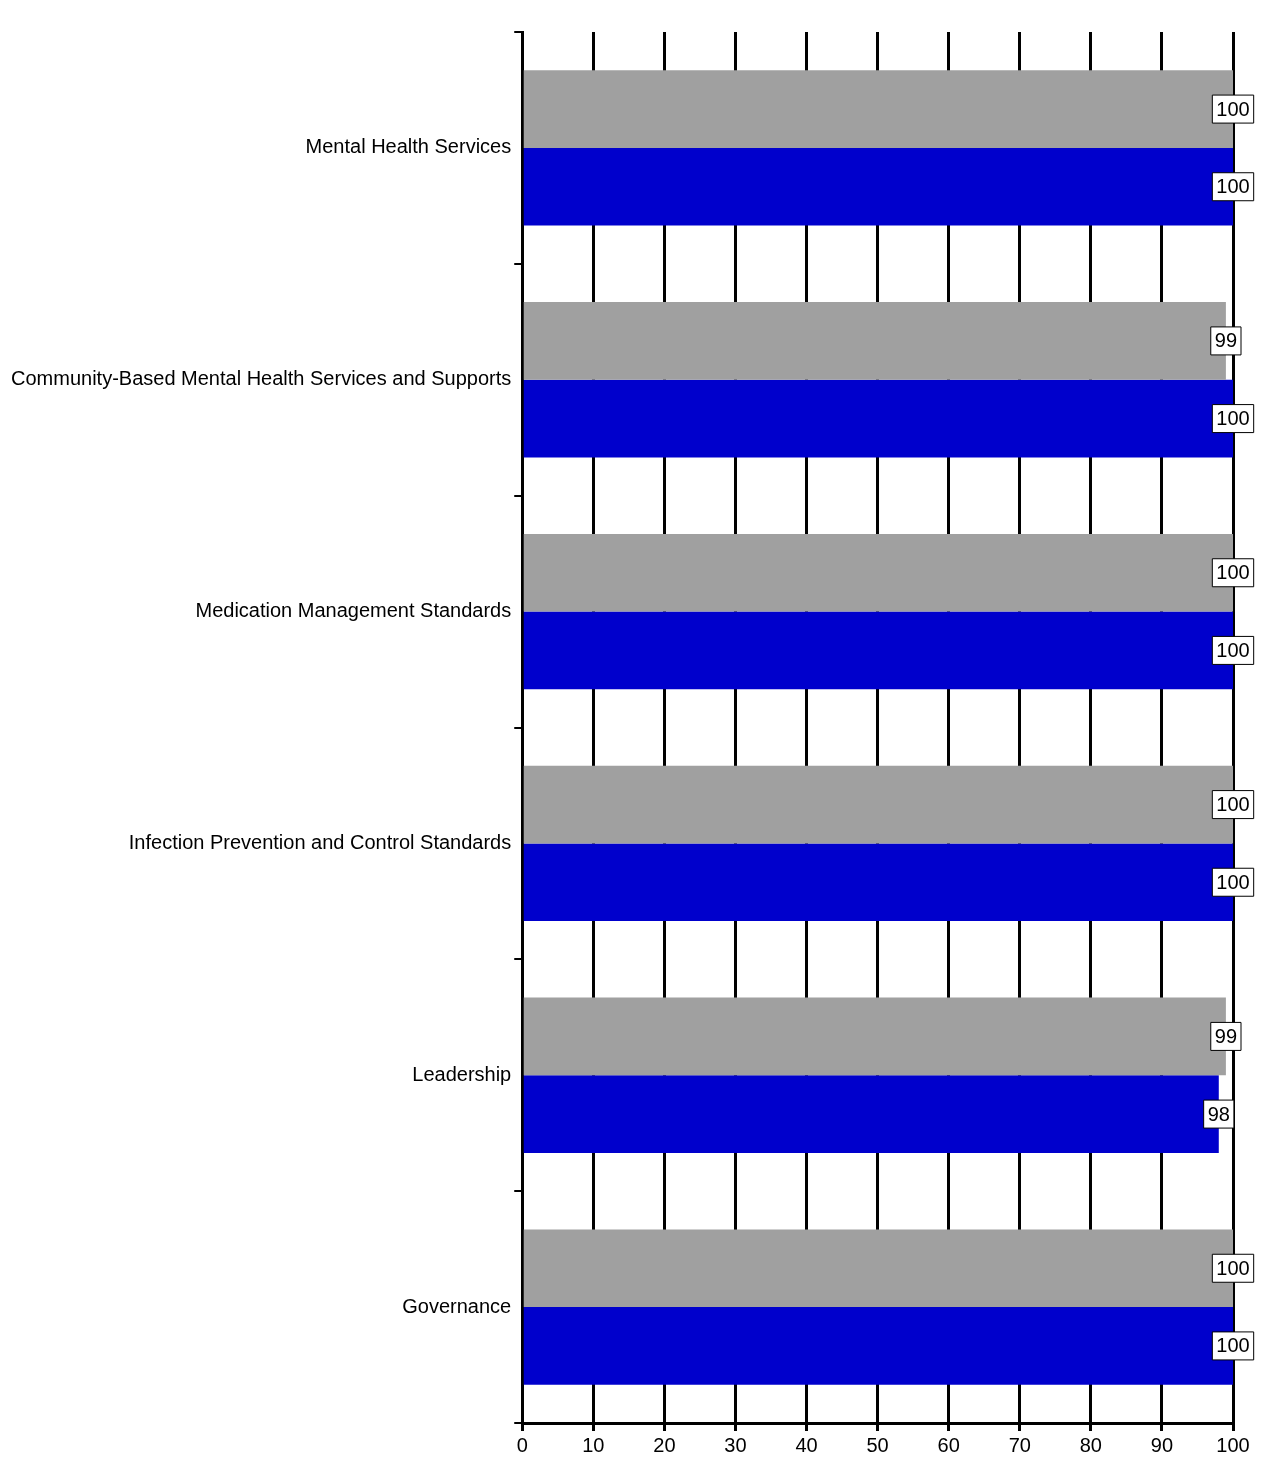 The height and width of the screenshot is (1465, 1269). I want to click on data-label: 98, so click(1218, 1113).